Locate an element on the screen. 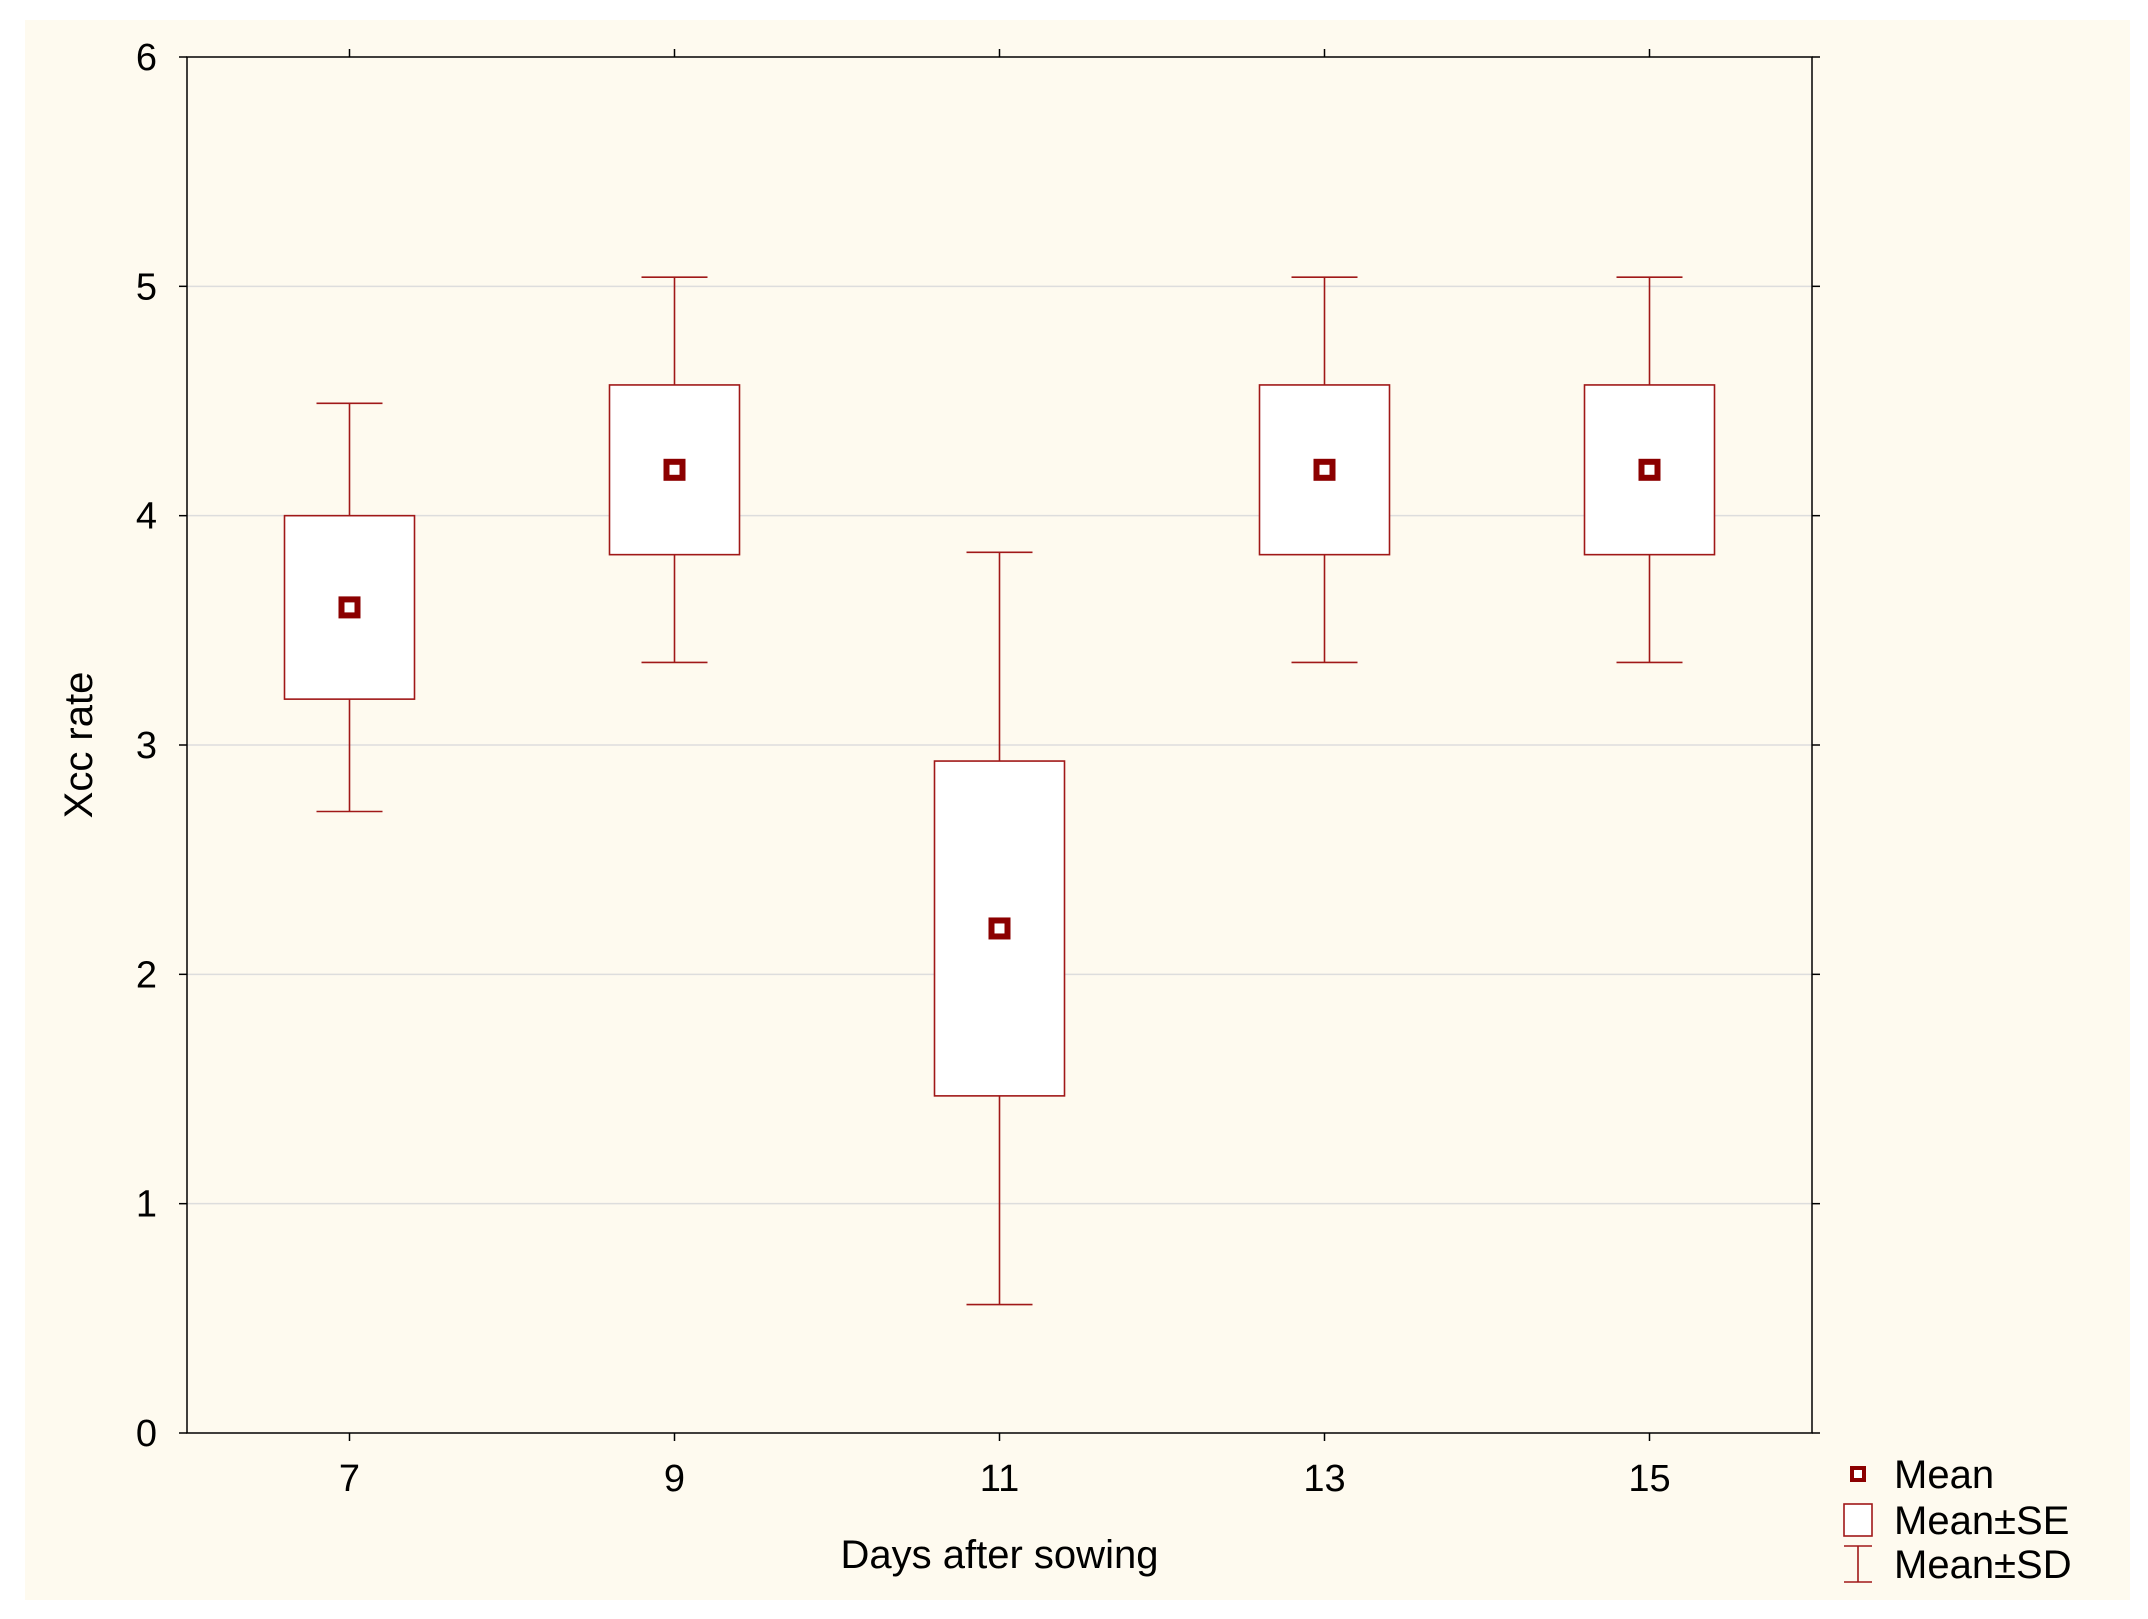  y-tick-label: 5 is located at coordinates (146, 287).